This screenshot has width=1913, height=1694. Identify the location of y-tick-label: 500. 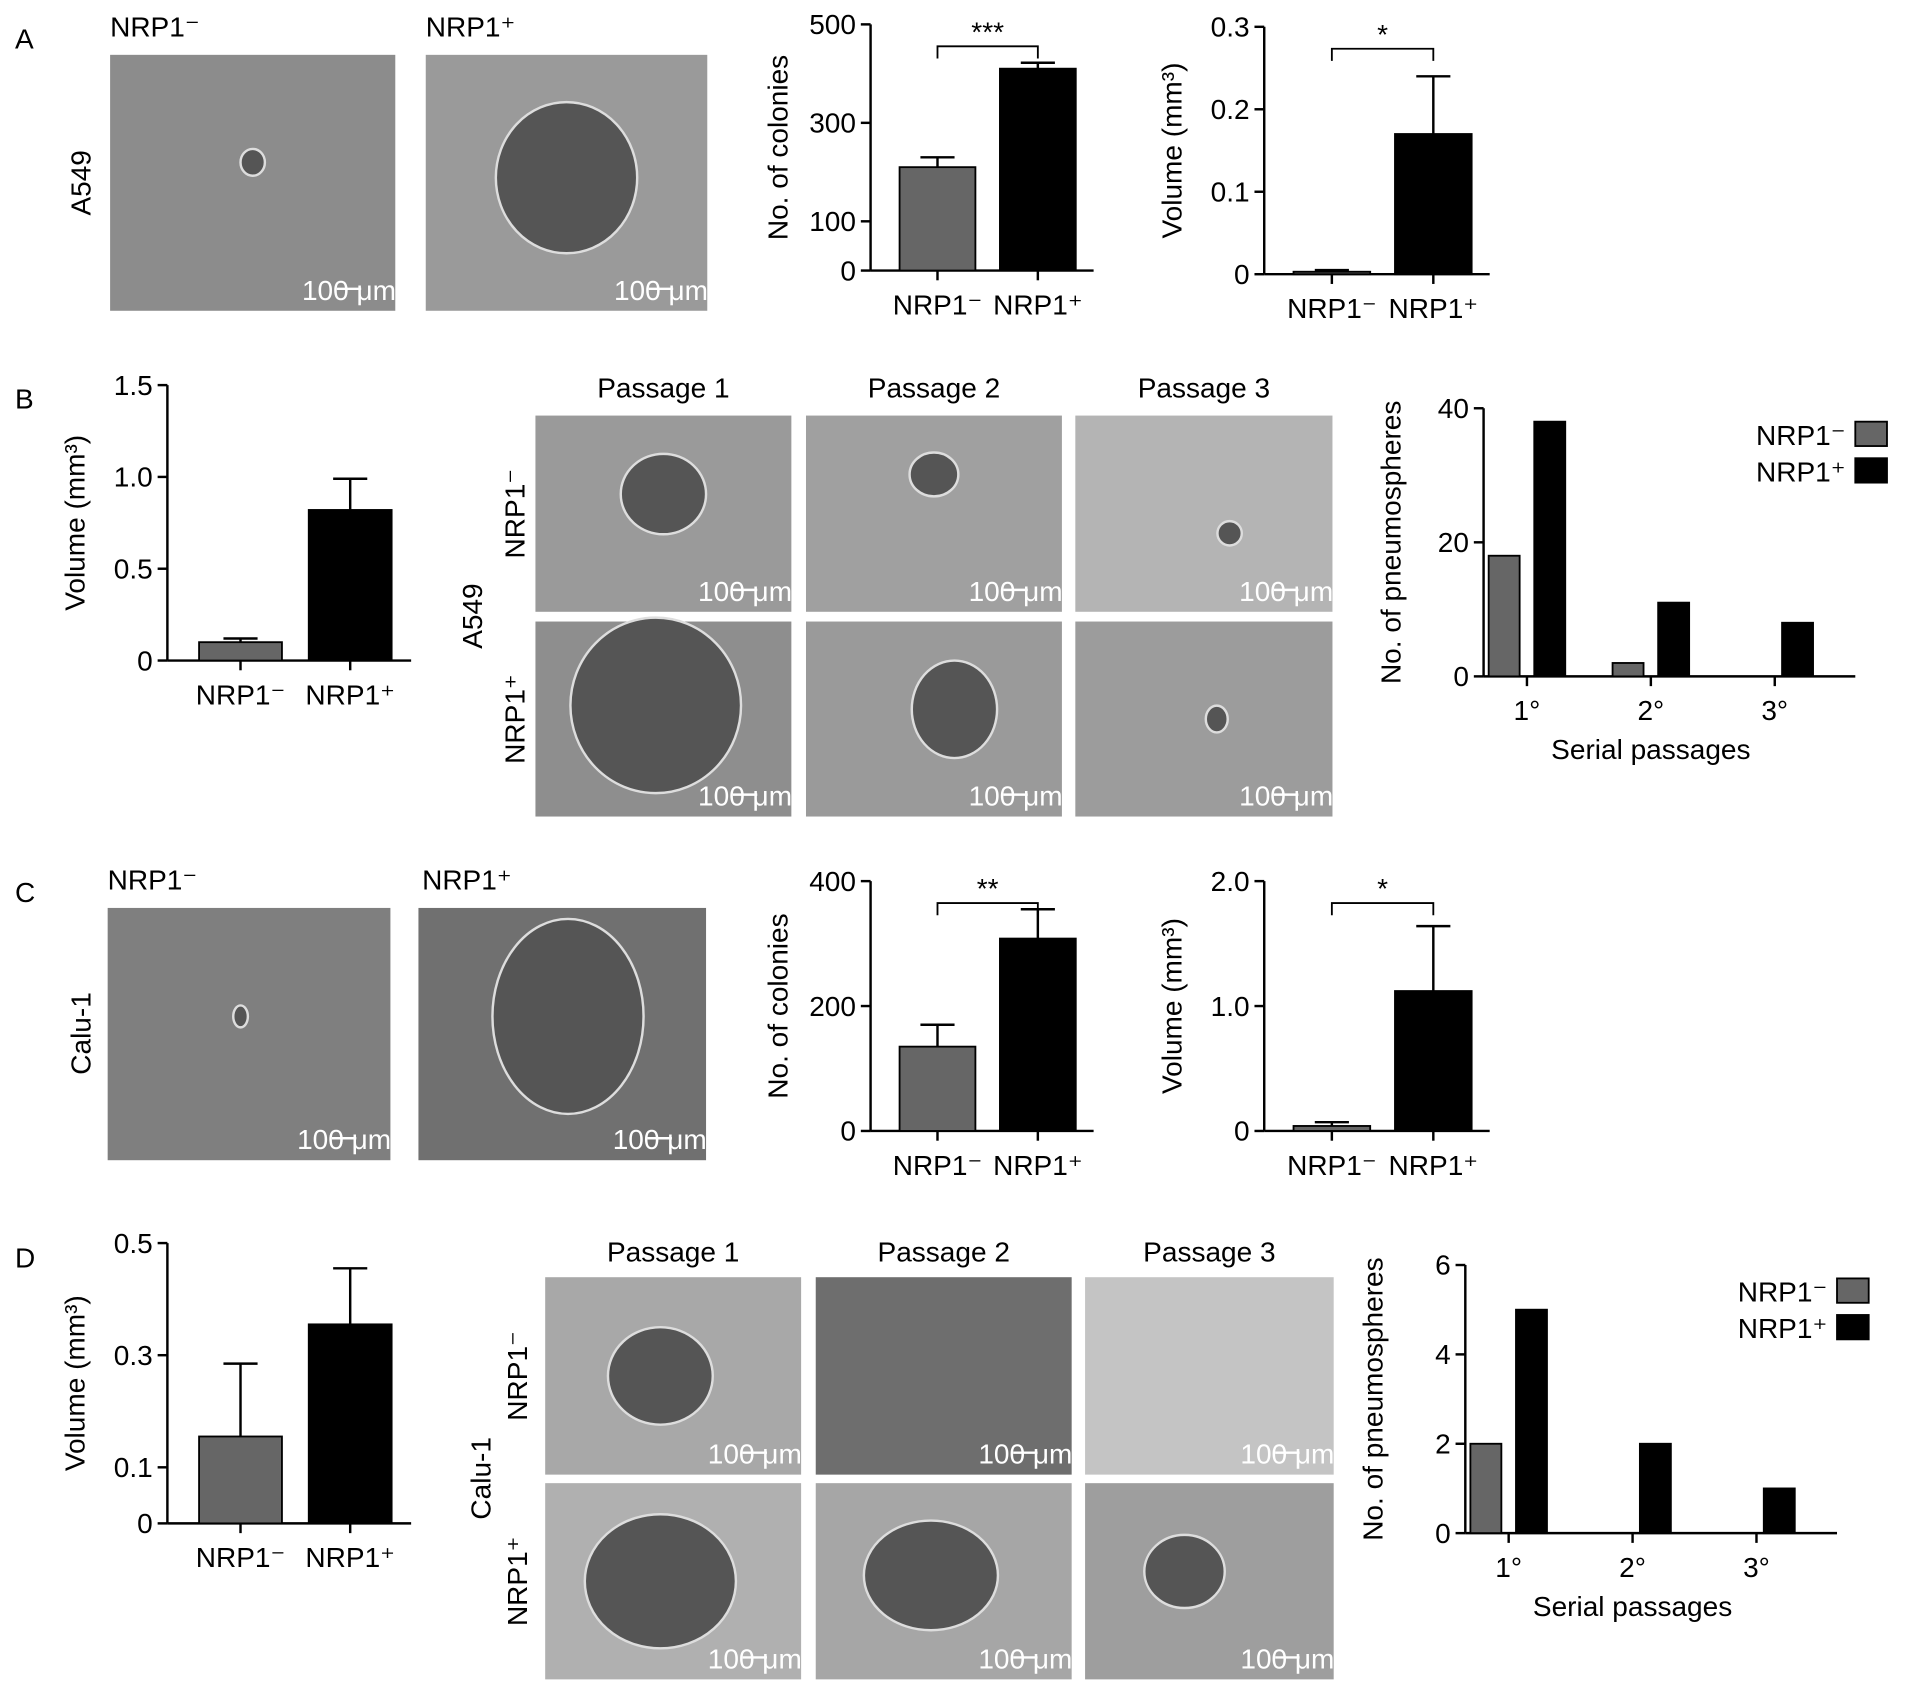
(832, 24).